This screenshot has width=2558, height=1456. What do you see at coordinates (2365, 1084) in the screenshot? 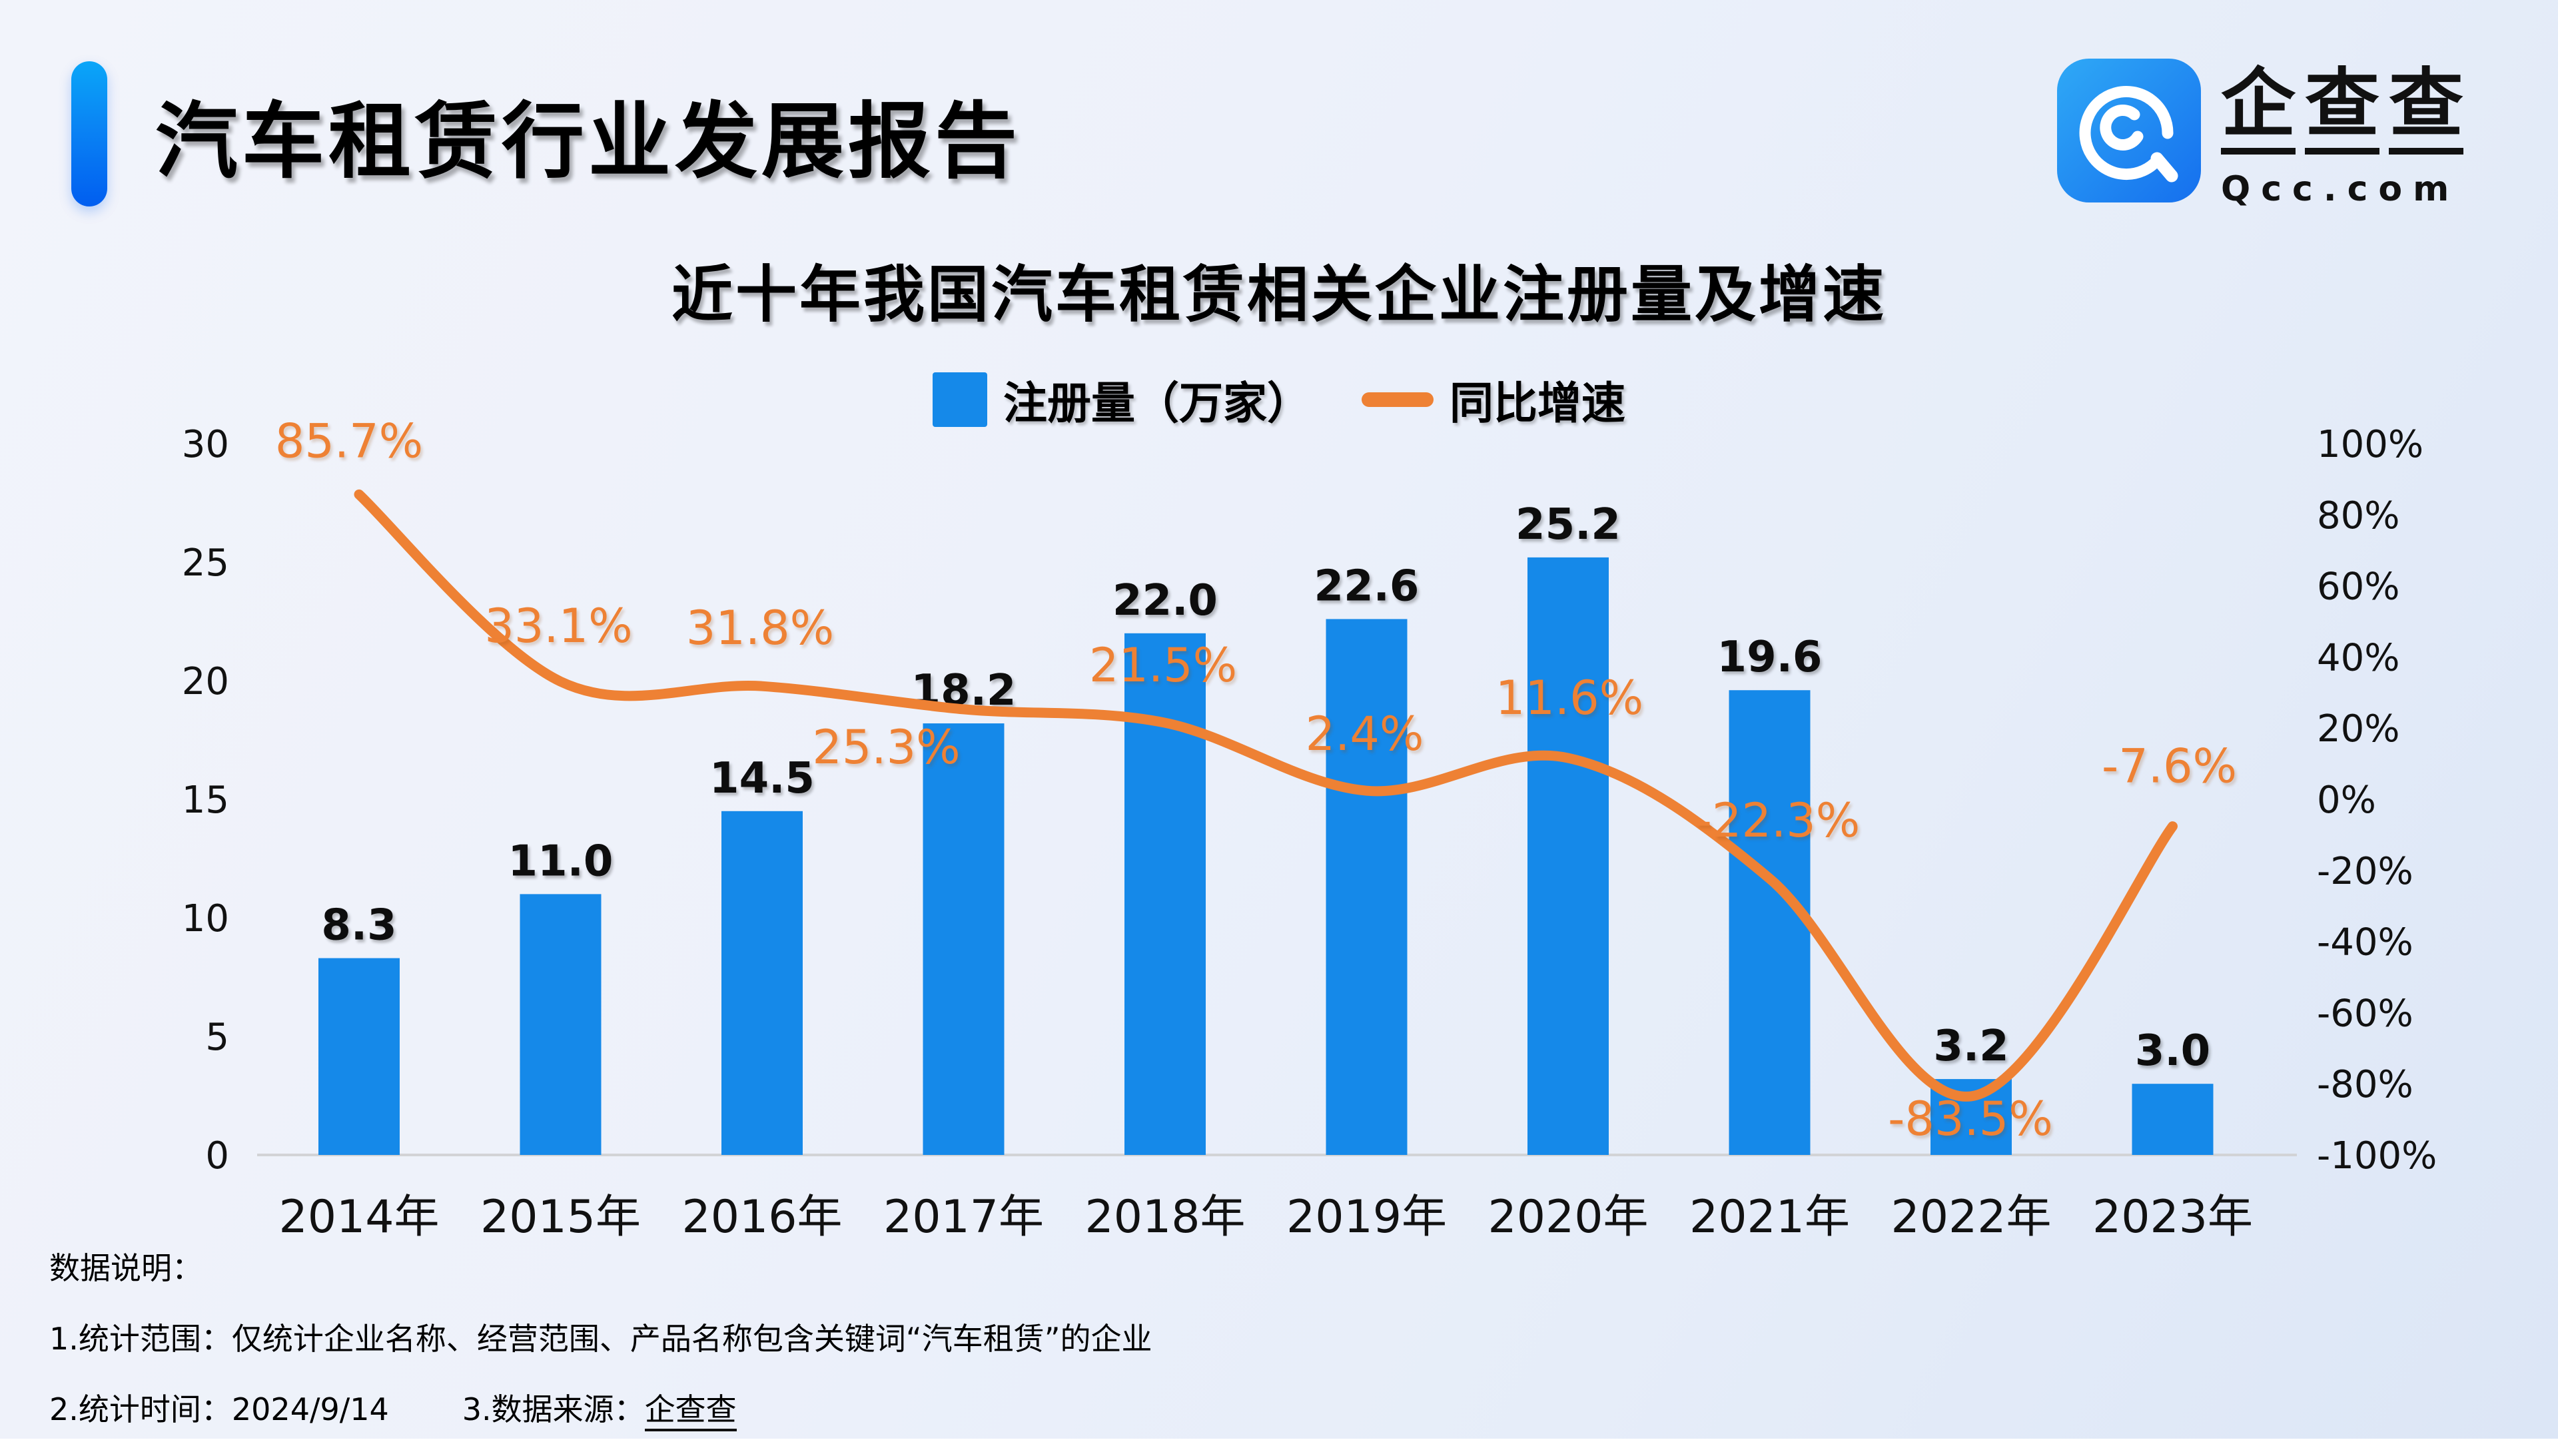
I see `right-axis-tick: -80%` at bounding box center [2365, 1084].